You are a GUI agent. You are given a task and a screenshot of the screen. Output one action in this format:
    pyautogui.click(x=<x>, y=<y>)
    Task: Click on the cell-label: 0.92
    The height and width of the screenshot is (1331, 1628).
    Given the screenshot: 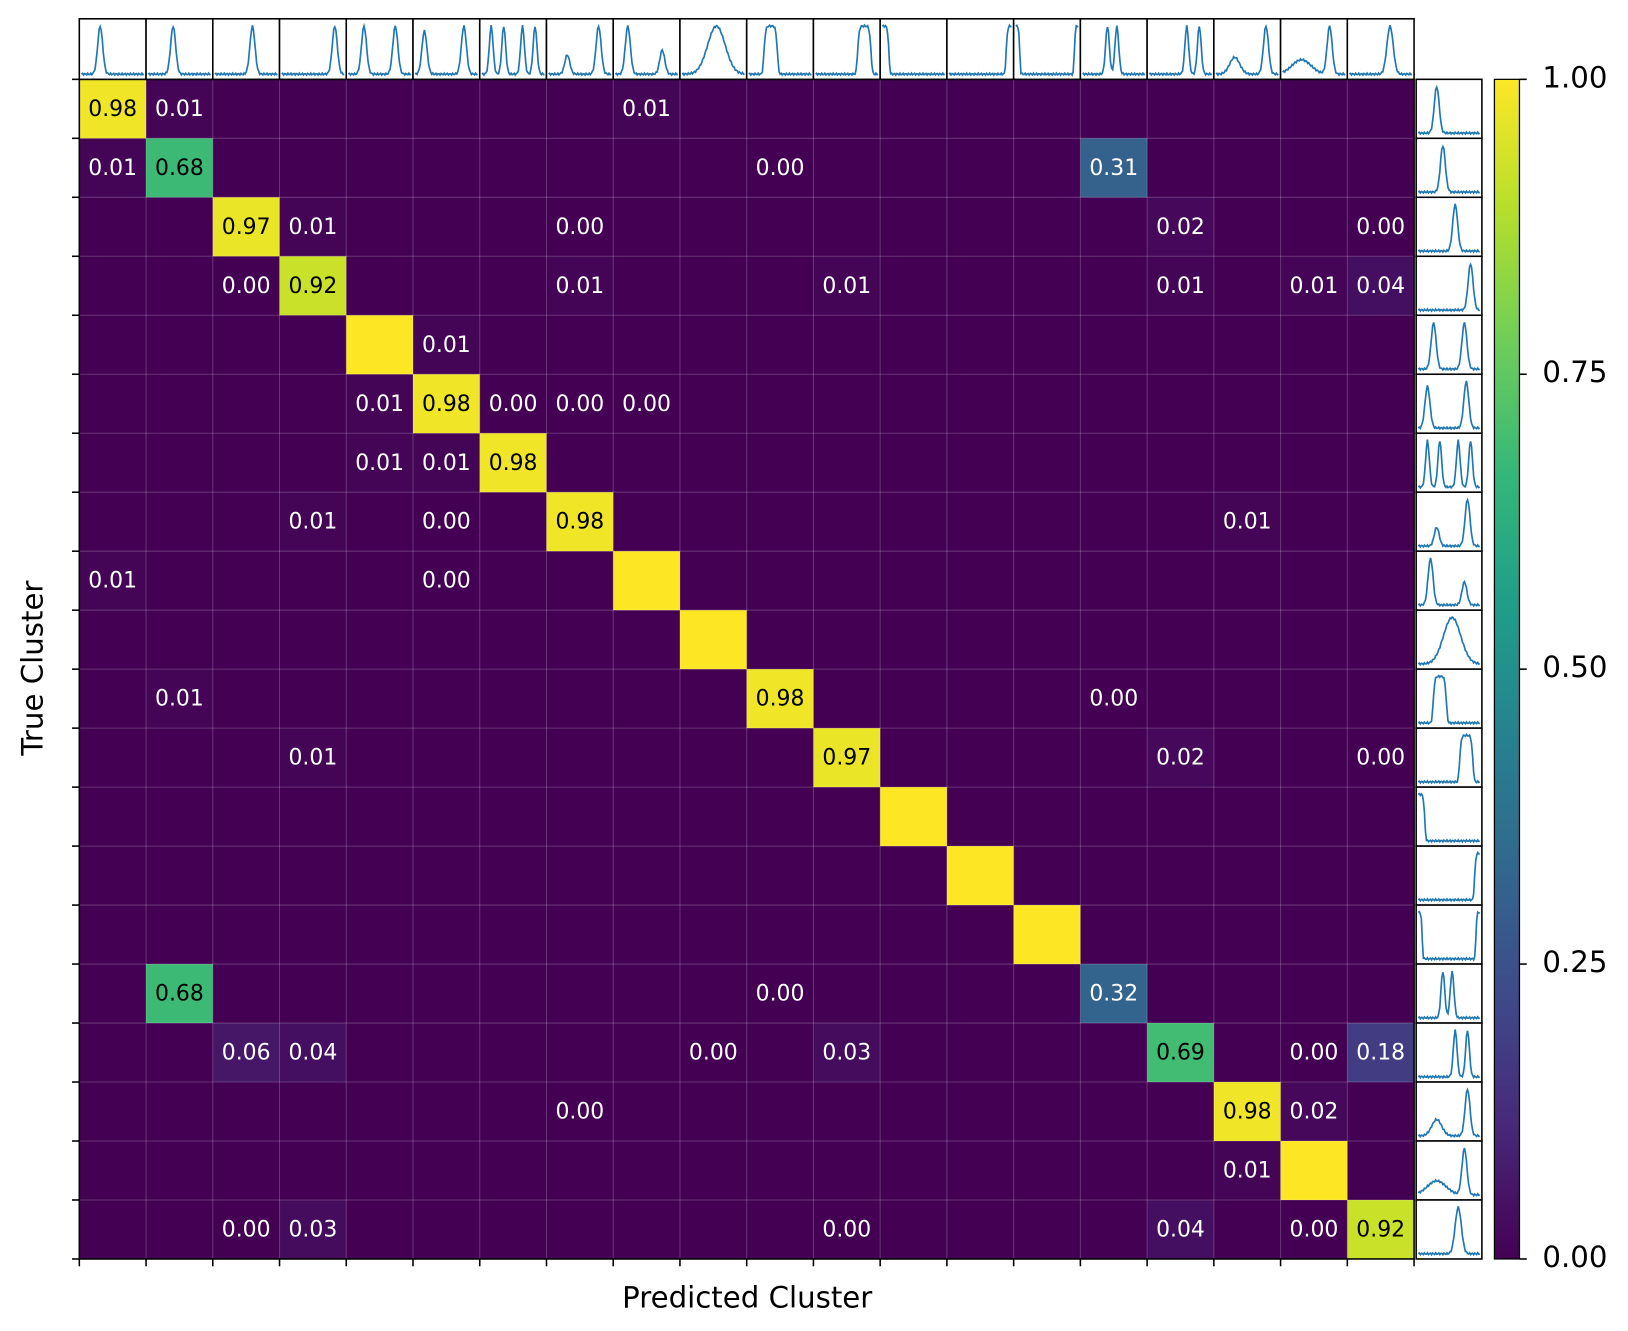 What is the action you would take?
    pyautogui.click(x=313, y=286)
    